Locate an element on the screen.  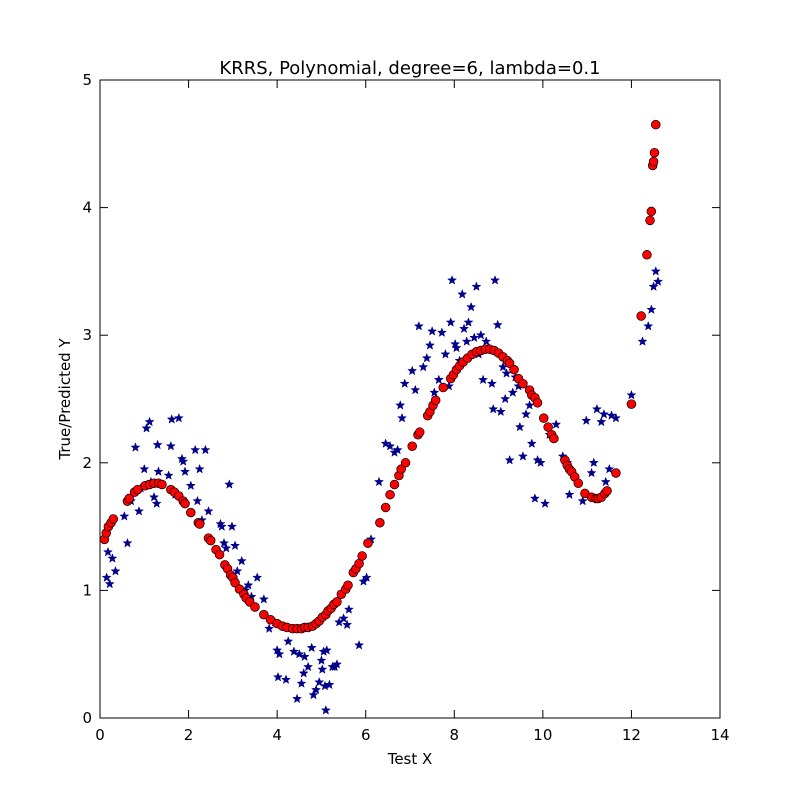
y-tick-label: 3 is located at coordinates (87, 335).